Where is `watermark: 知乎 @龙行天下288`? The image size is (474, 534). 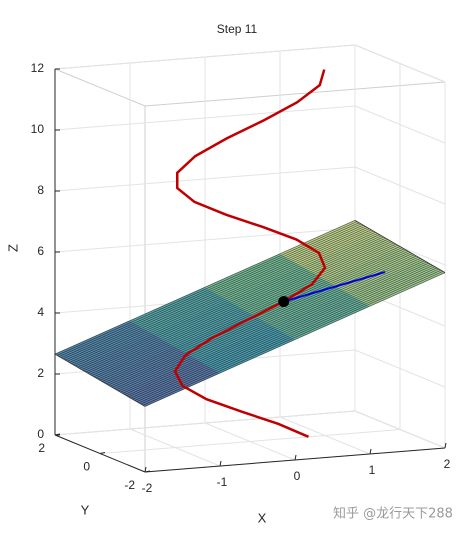 watermark: 知乎 @龙行天下288 is located at coordinates (393, 514).